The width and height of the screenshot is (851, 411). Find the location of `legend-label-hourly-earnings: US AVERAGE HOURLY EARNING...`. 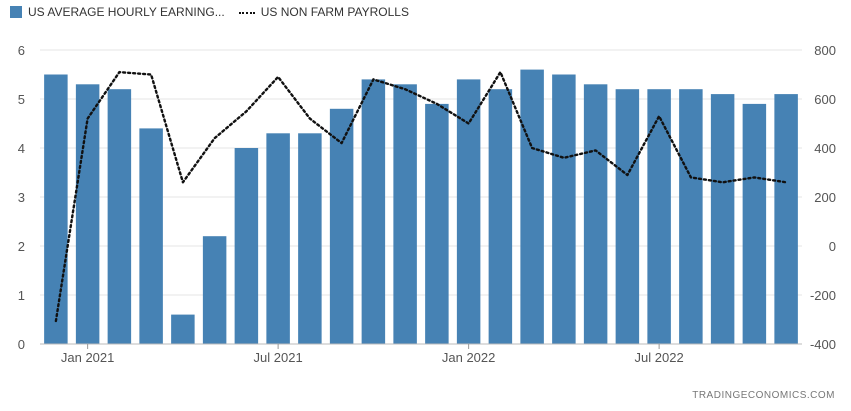

legend-label-hourly-earnings: US AVERAGE HOURLY EARNING... is located at coordinates (126, 12).